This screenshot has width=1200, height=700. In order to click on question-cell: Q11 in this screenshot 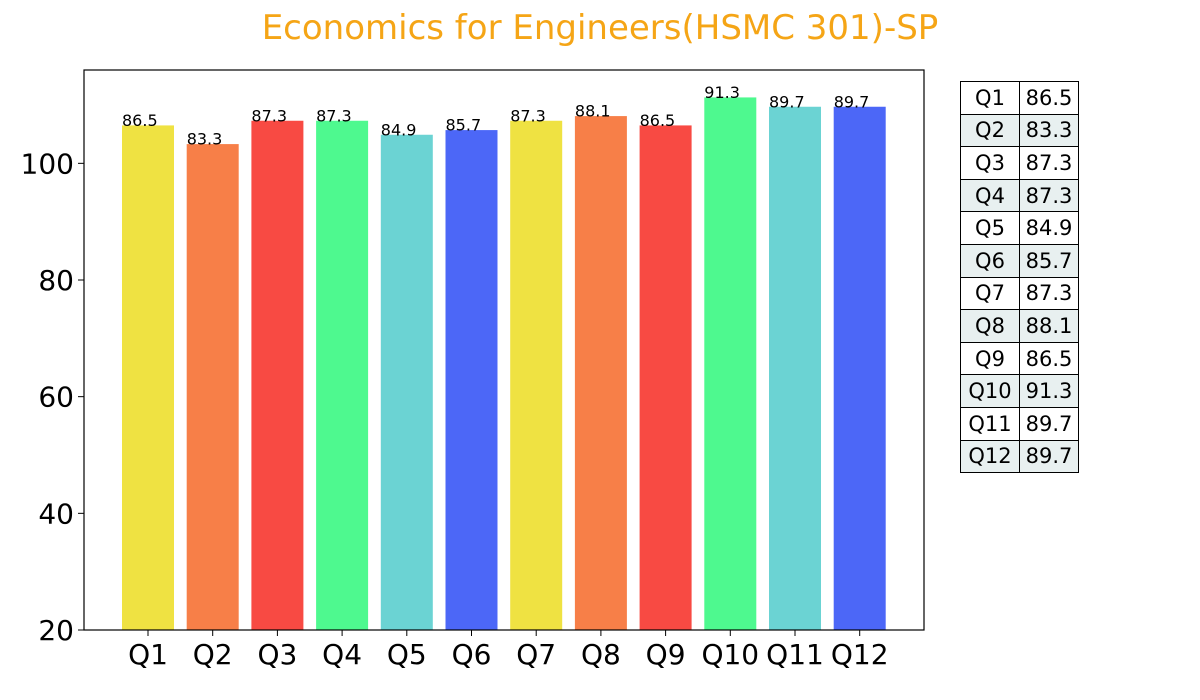, I will do `click(990, 423)`.